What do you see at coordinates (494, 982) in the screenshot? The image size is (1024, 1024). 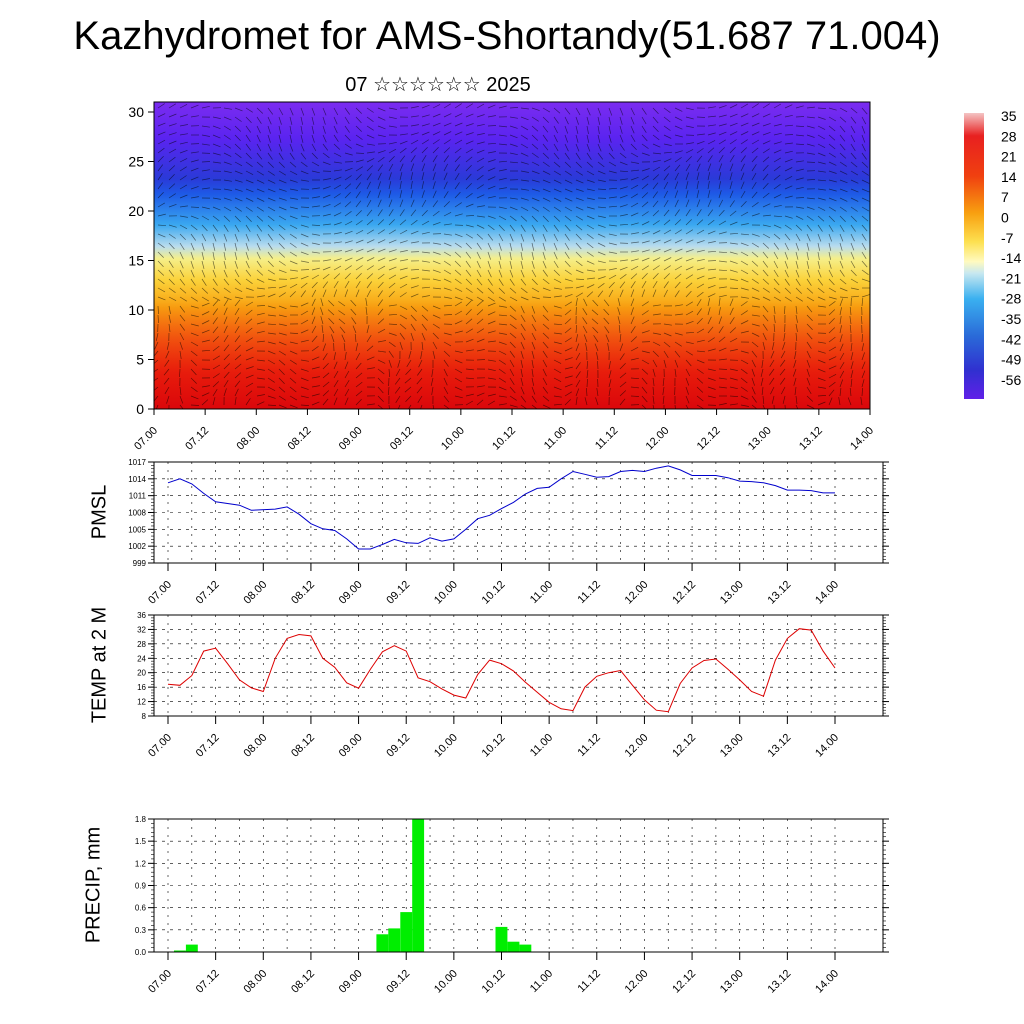 I see `x-tick-label: 10.12` at bounding box center [494, 982].